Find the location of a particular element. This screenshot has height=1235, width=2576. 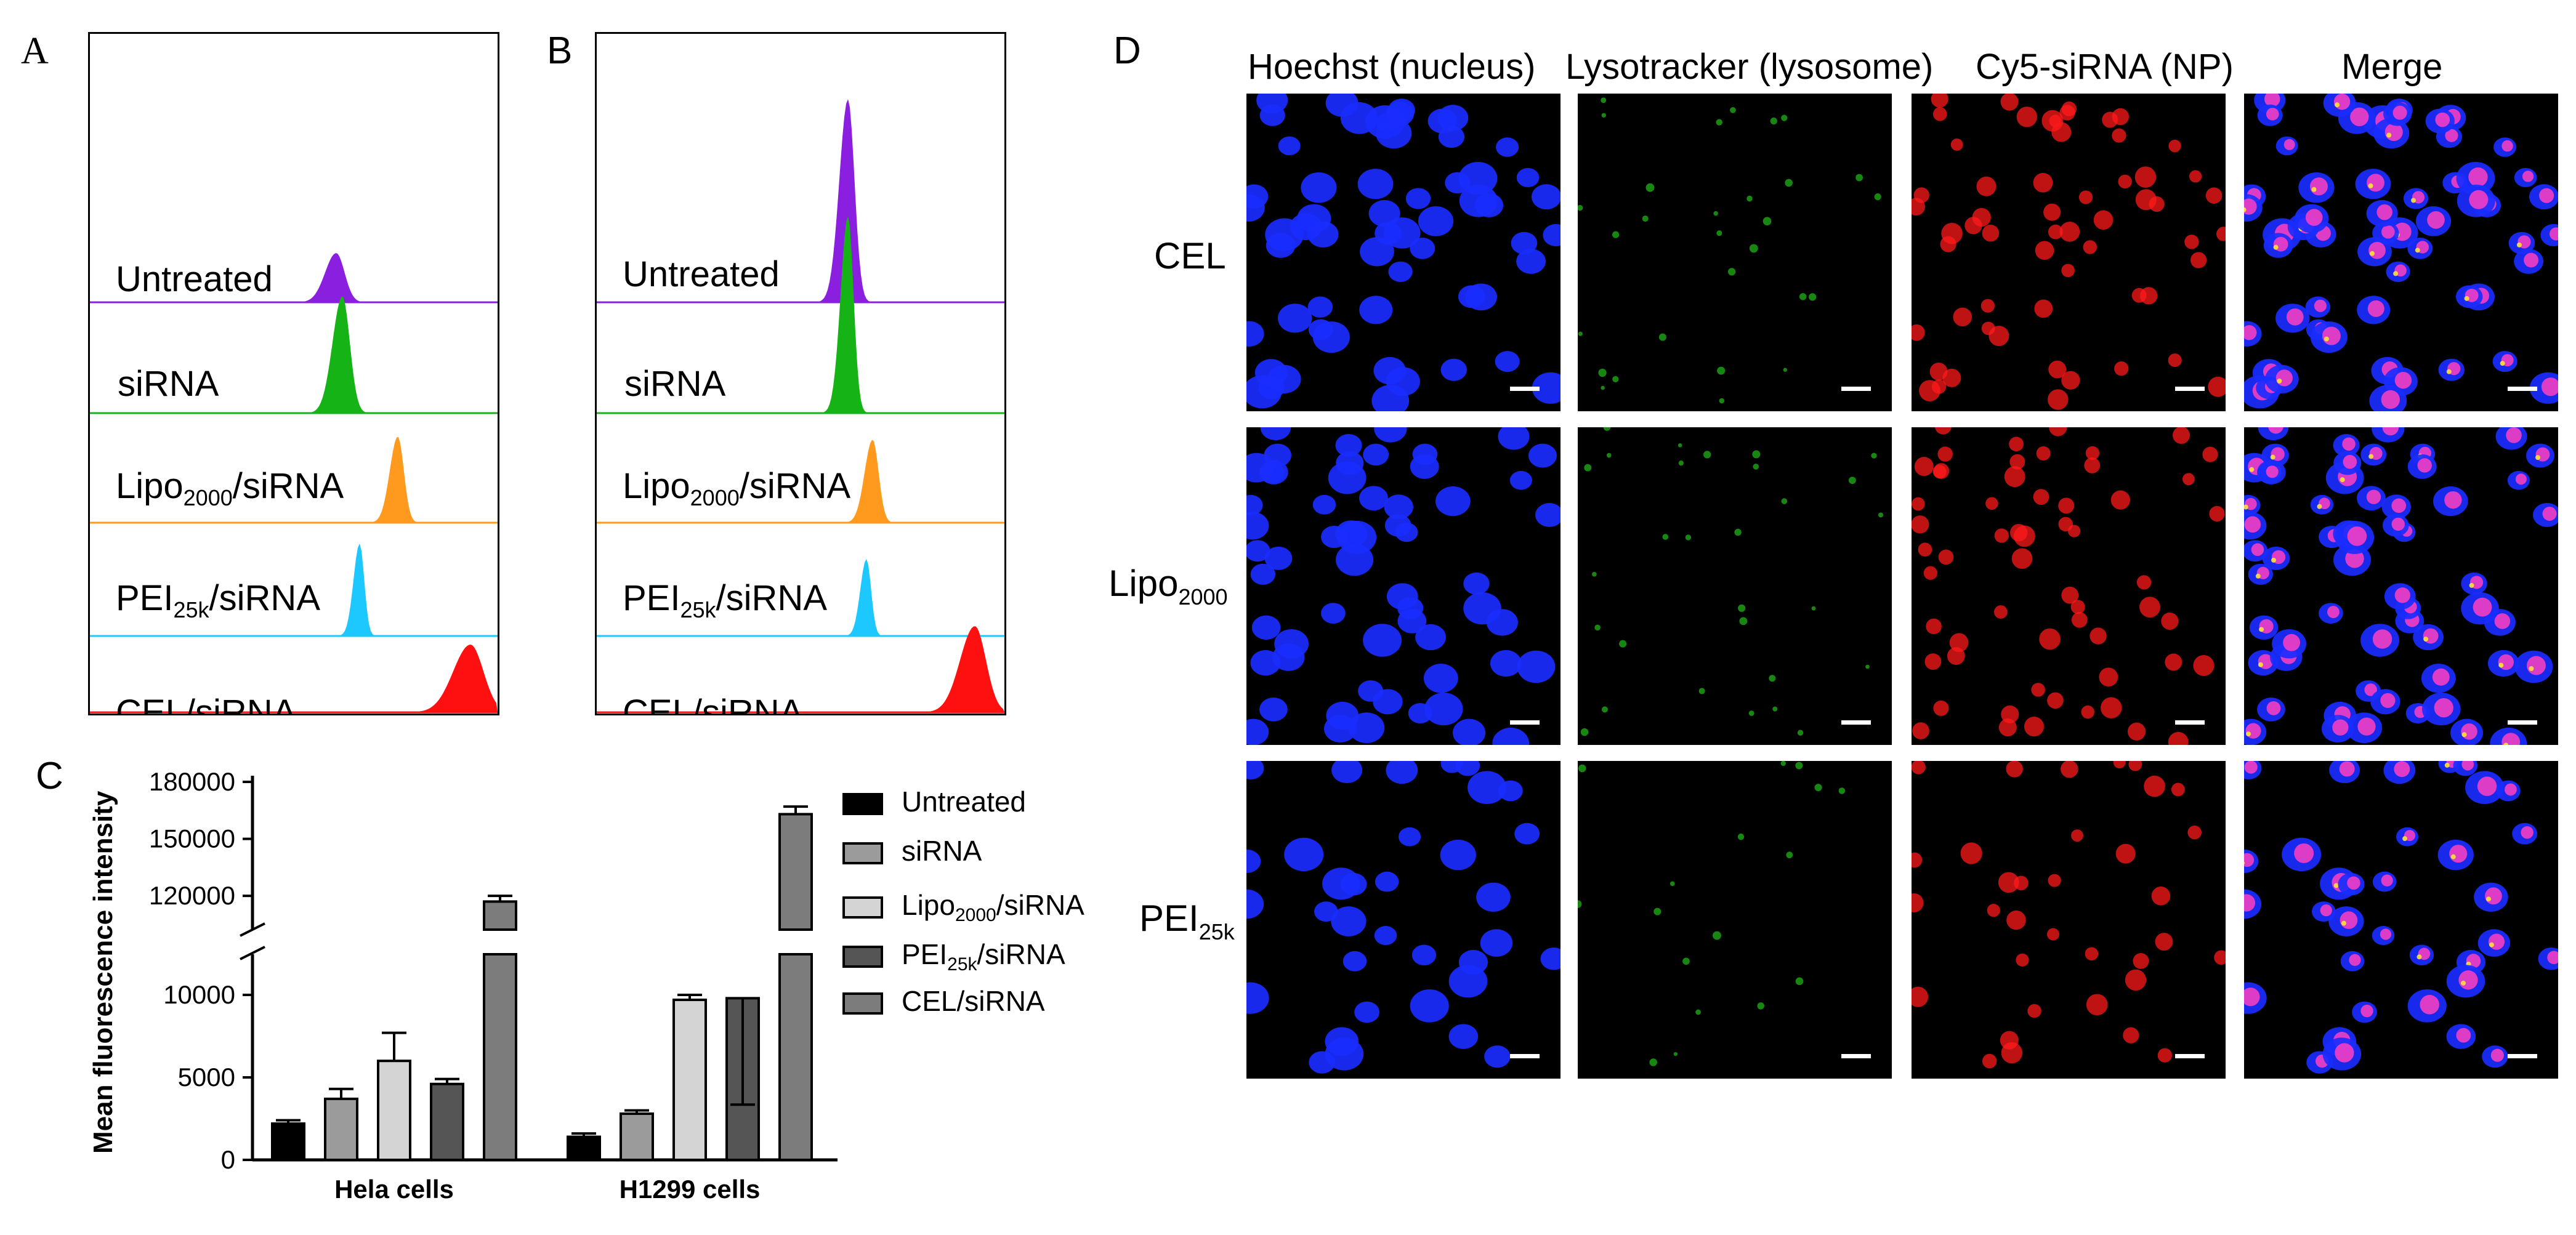

y-axis-label: Mean fluorescence intensity is located at coordinates (103, 972).